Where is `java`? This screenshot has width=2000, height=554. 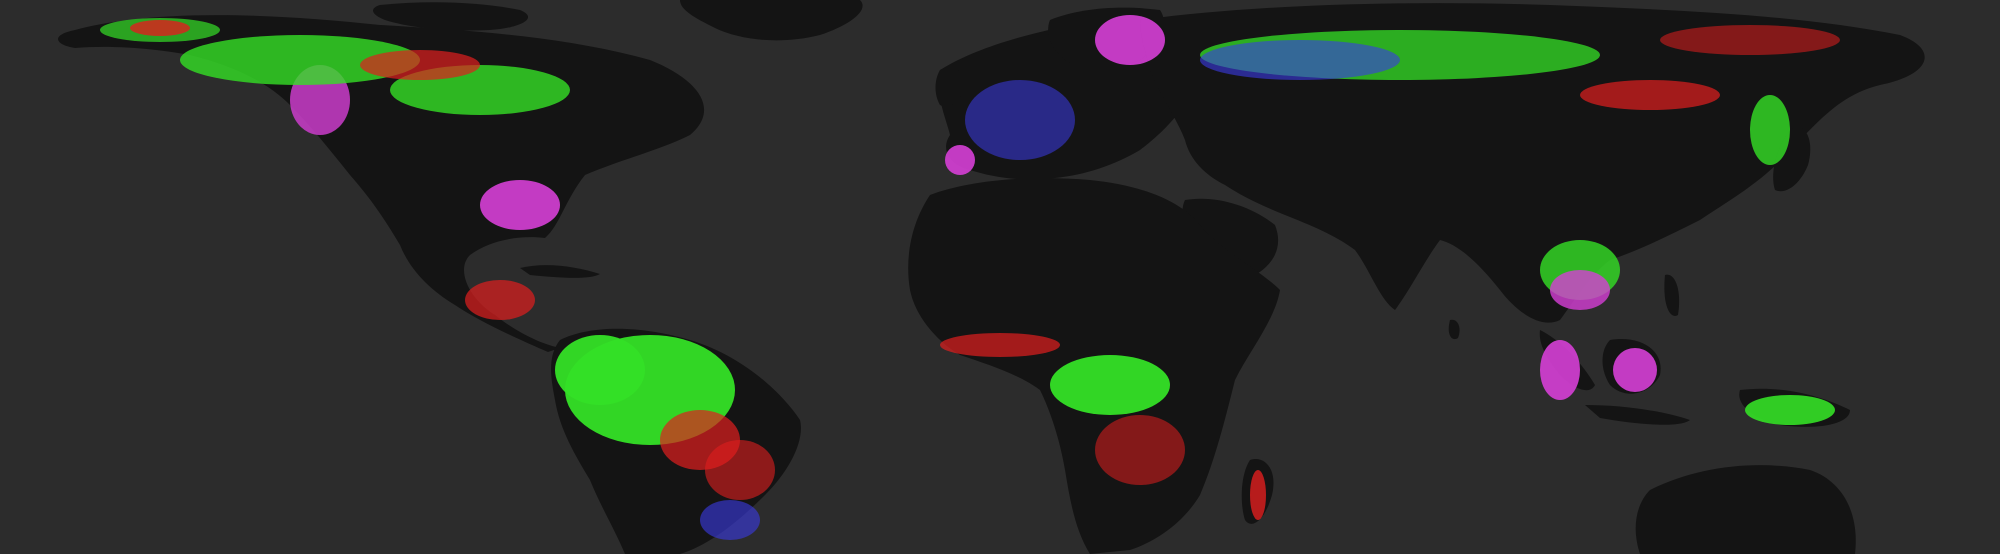 java is located at coordinates (1637, 415).